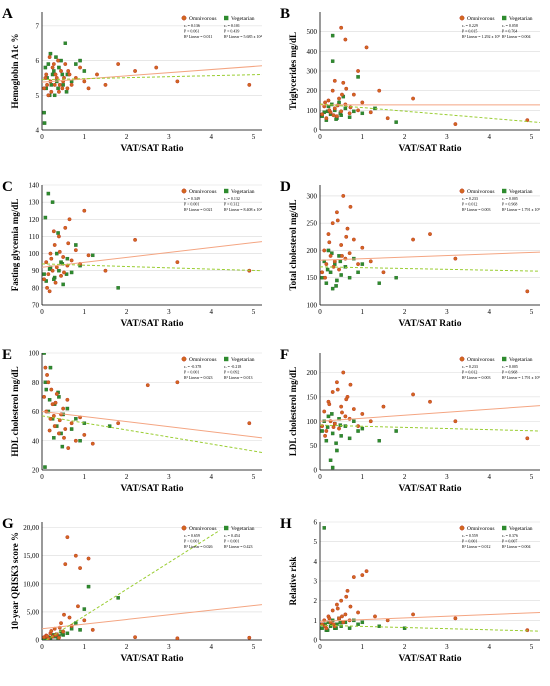  I want to click on y-axis-label: Hemoglobin A1c %, so click(15, 70).